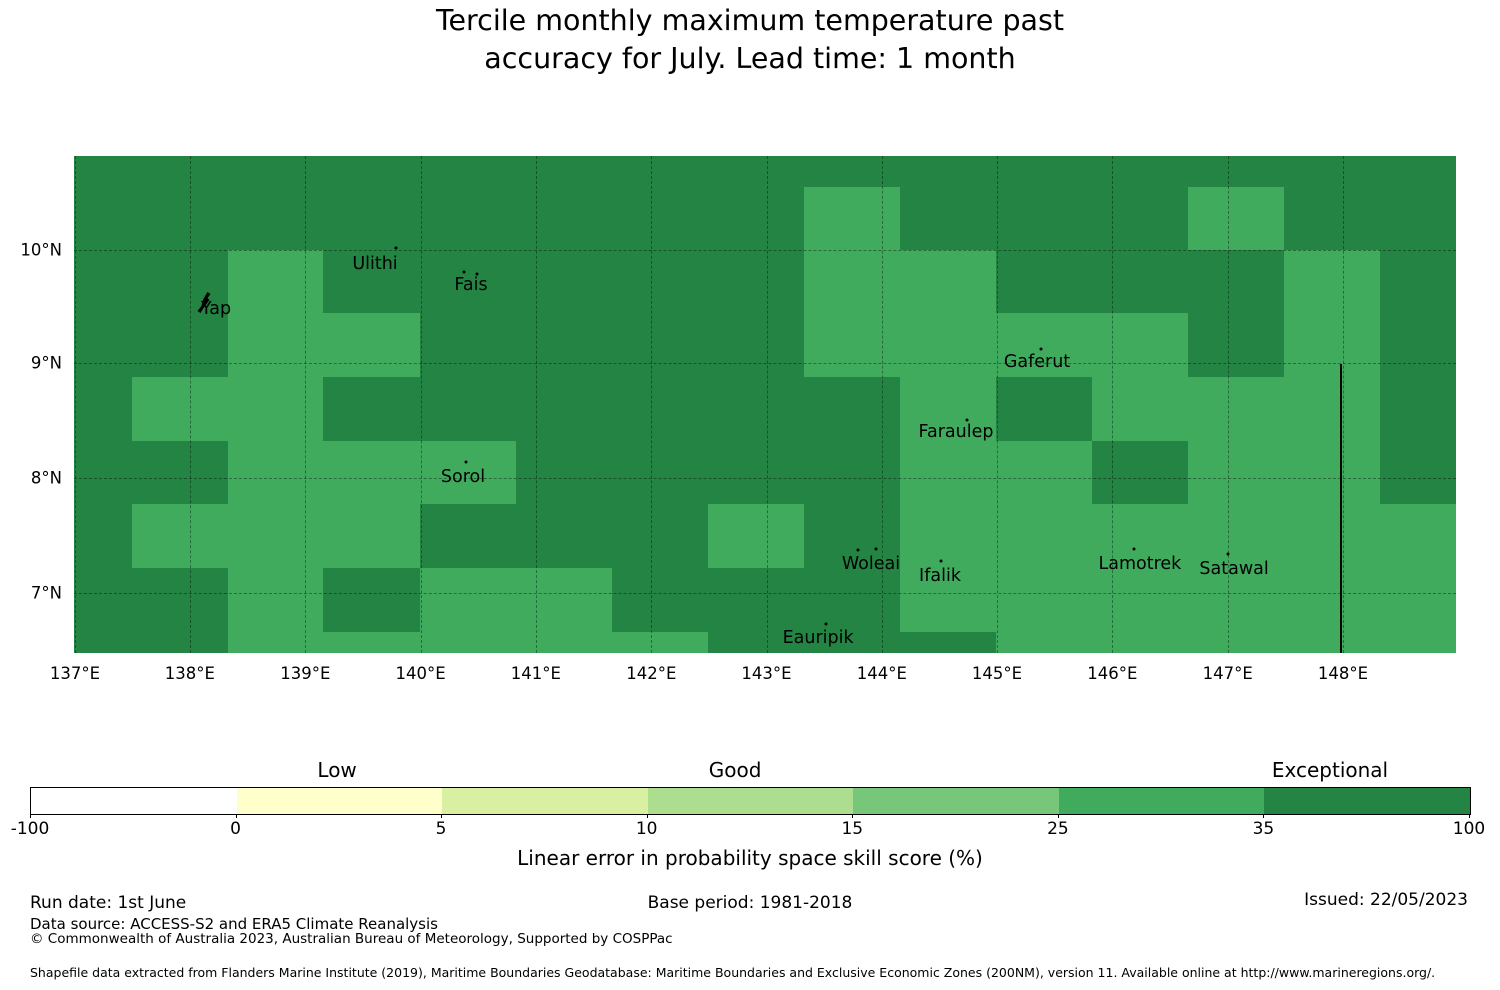  I want to click on island-label-lamotrek: Lamotrek, so click(1140, 564).